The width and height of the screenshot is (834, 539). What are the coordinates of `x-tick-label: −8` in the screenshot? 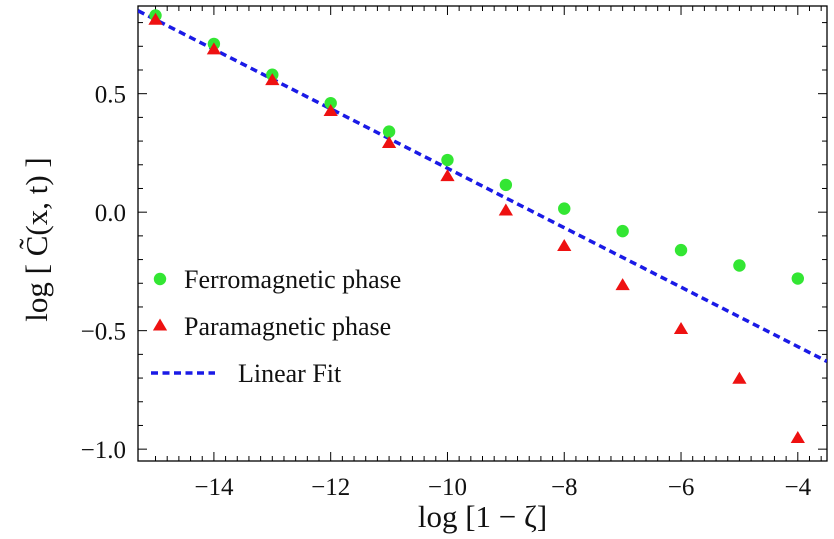 It's located at (564, 487).